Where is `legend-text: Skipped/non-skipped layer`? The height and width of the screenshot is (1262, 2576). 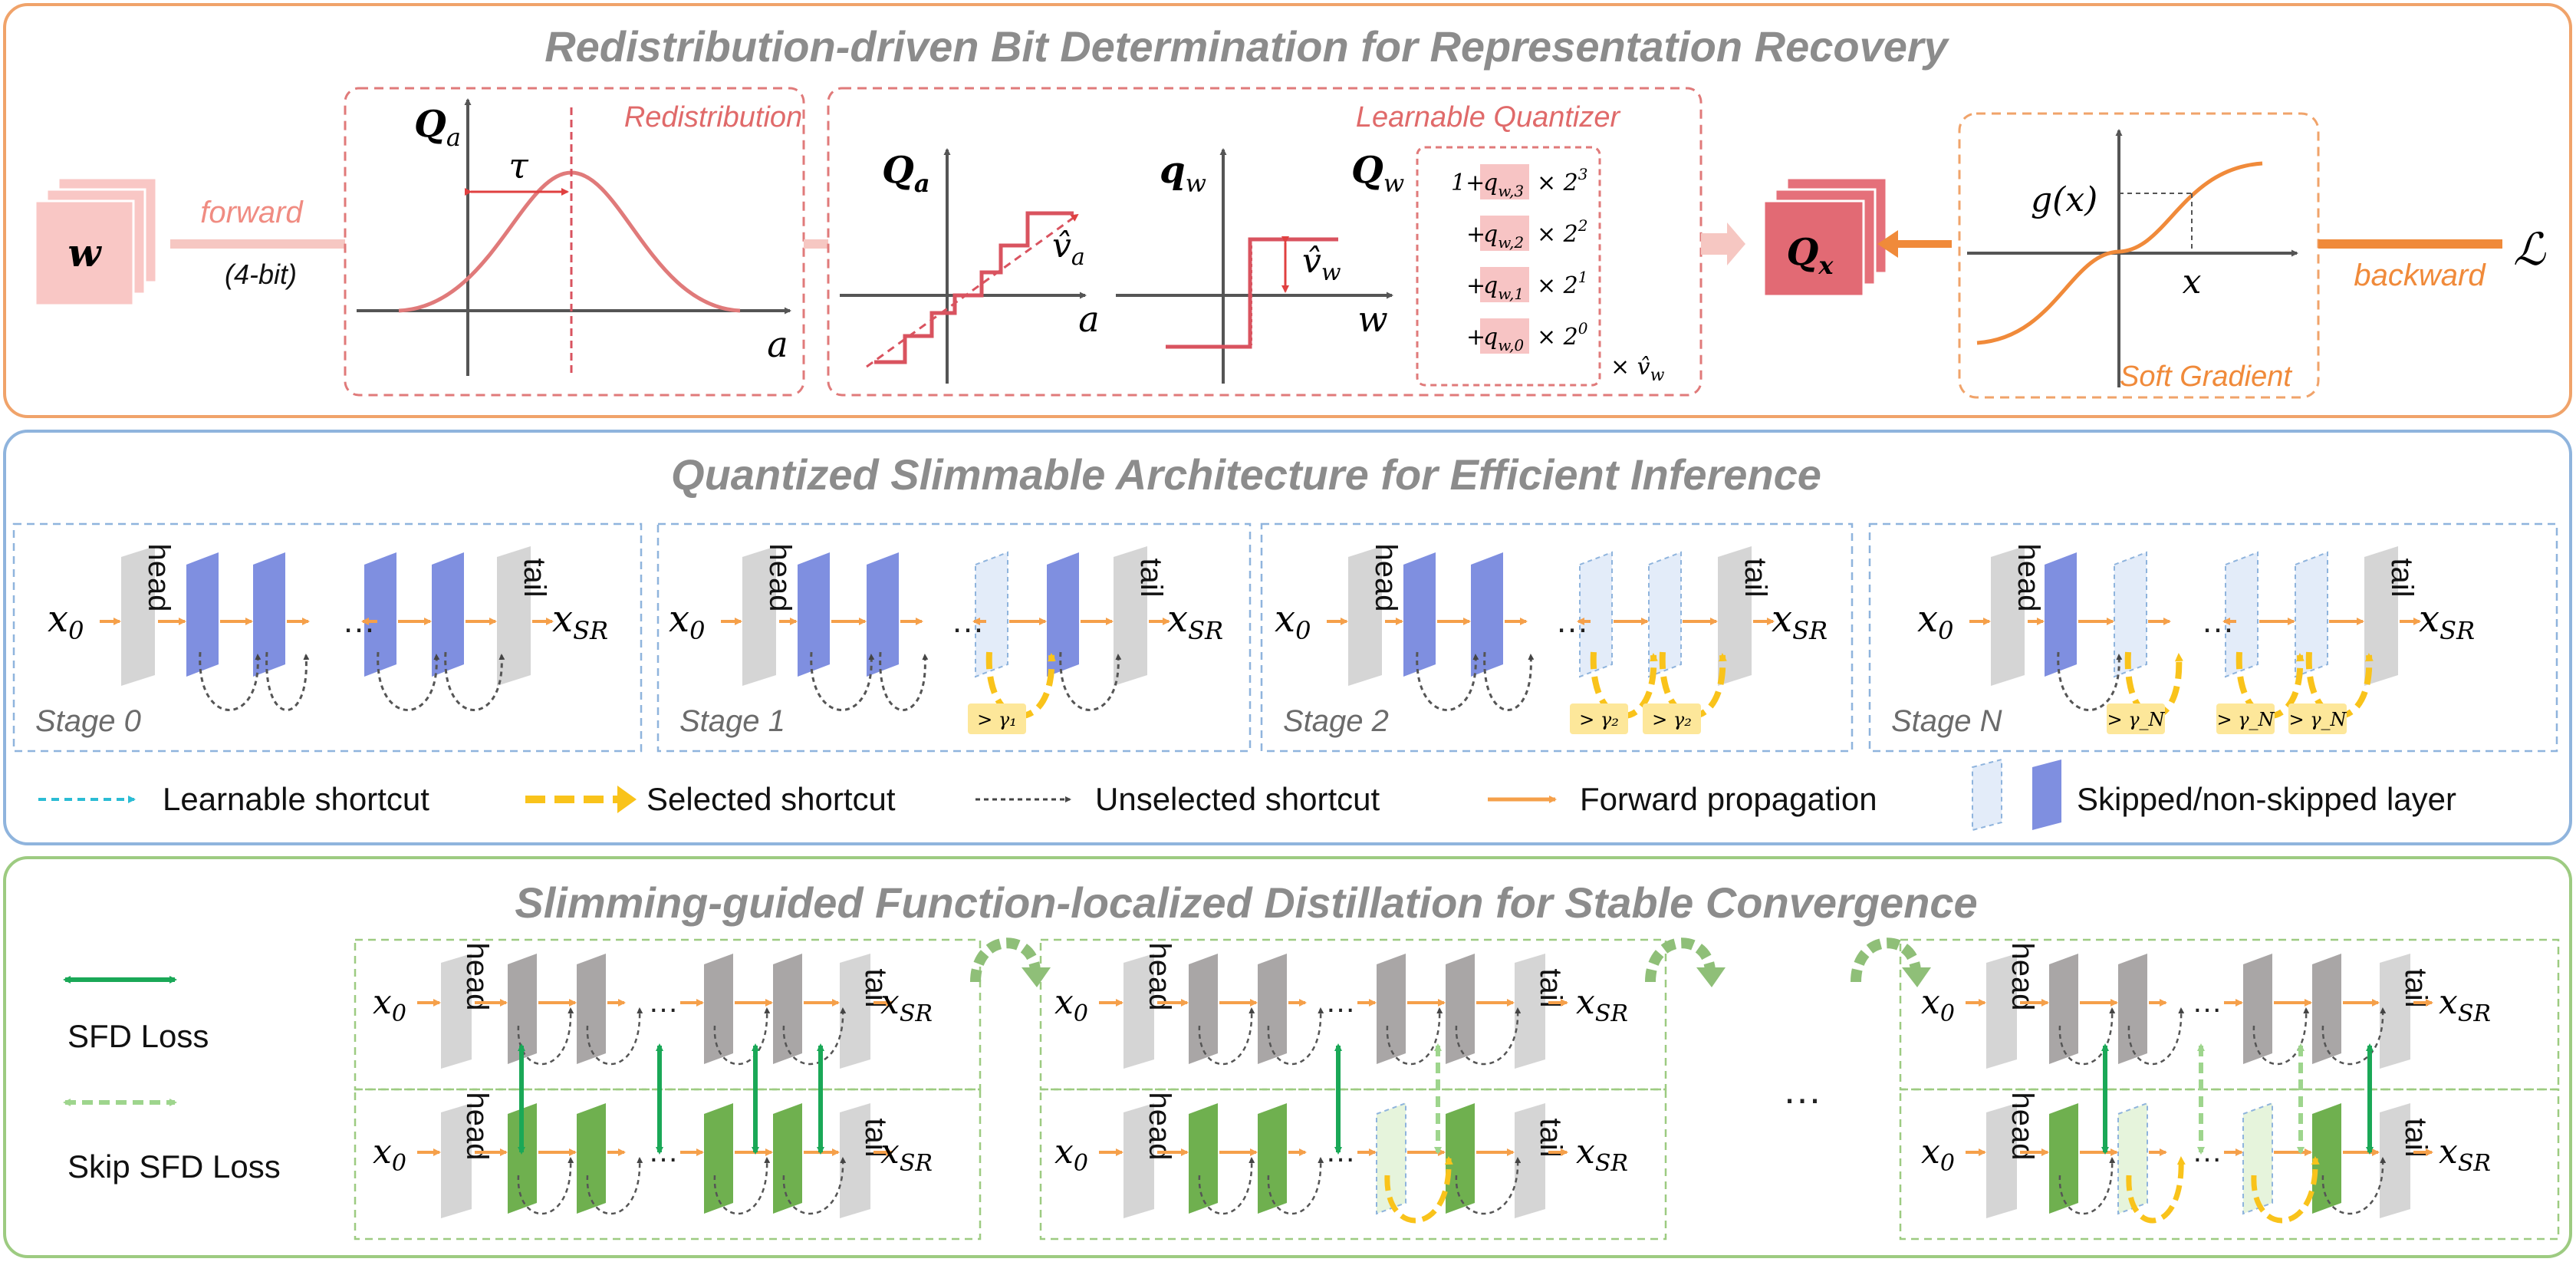
legend-text: Skipped/non-skipped layer is located at coordinates (2266, 799).